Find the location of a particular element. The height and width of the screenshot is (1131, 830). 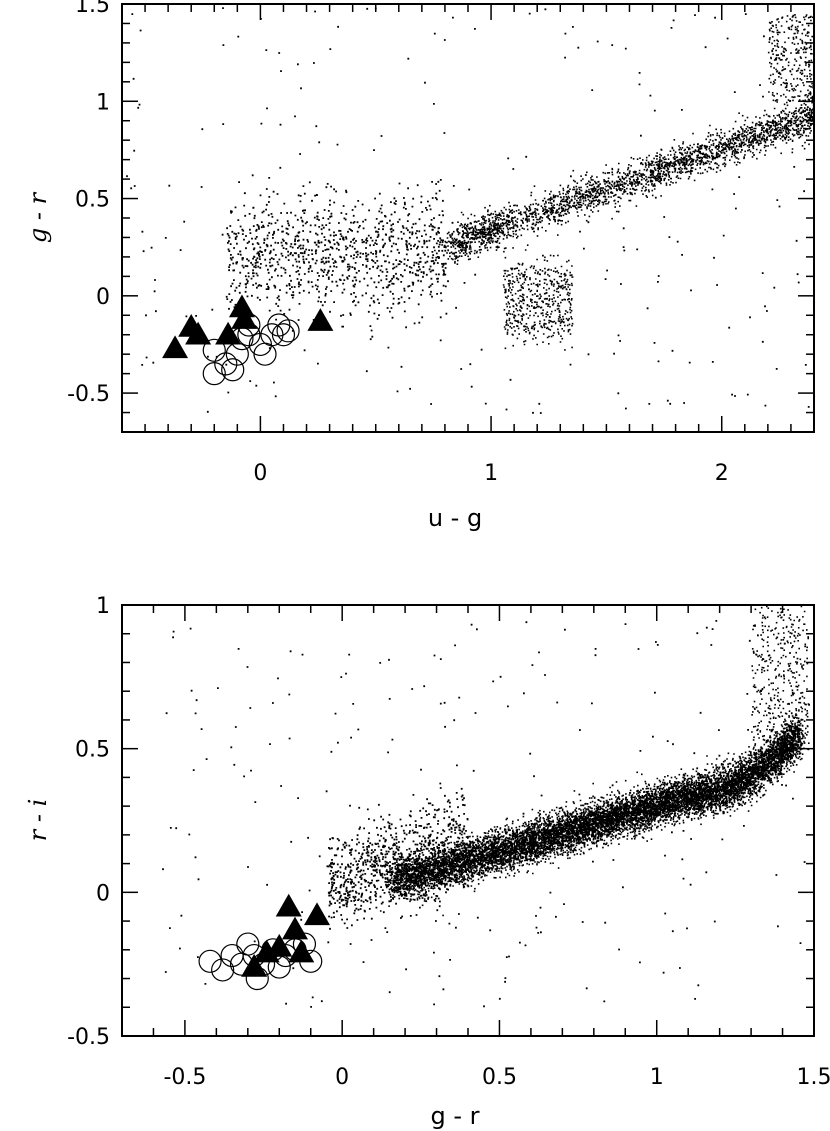

x-axis-title-bottom: g - r is located at coordinates (454, 1116).